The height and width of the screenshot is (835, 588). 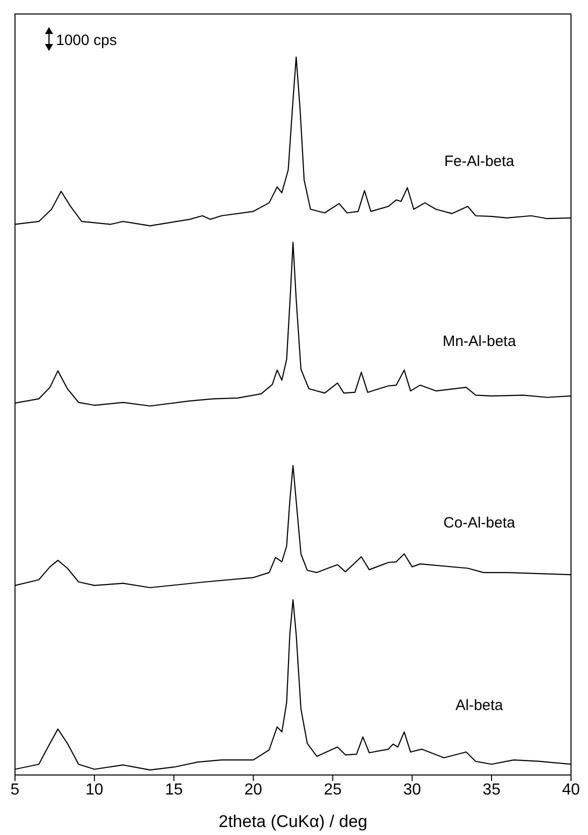 I want to click on x-tick-label: 35, so click(x=491, y=789).